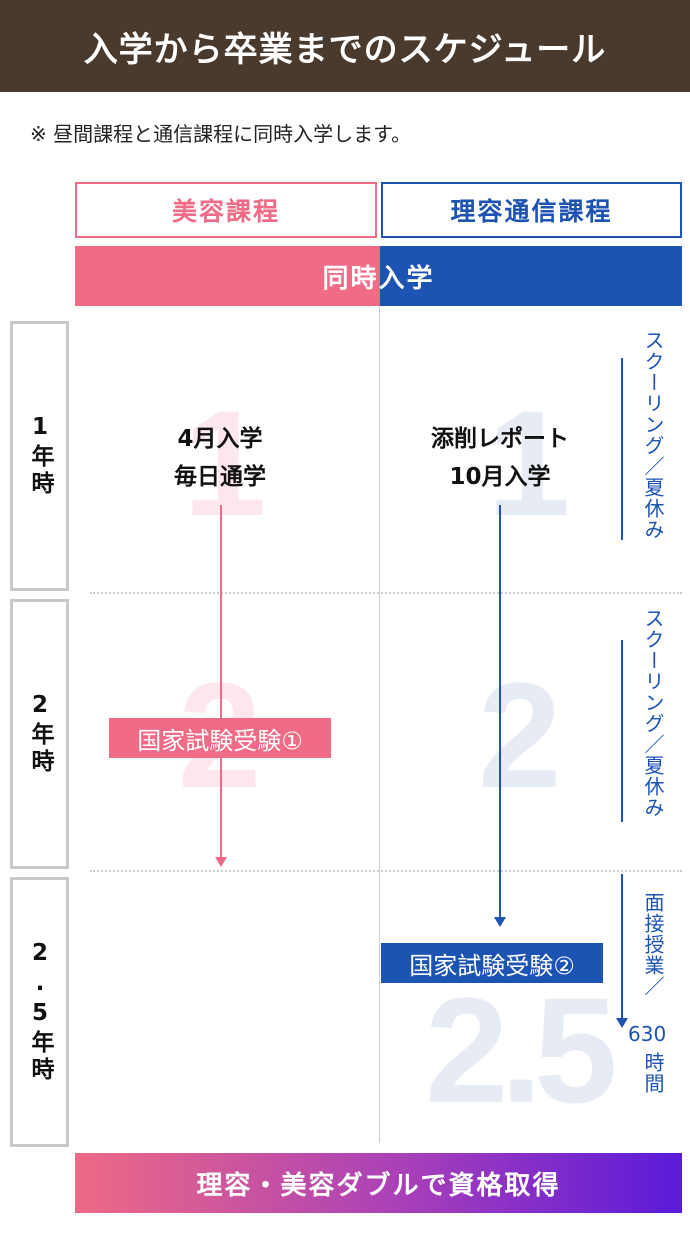  I want to click on side-note-year1: スクーリング／夏休み, so click(653, 435).